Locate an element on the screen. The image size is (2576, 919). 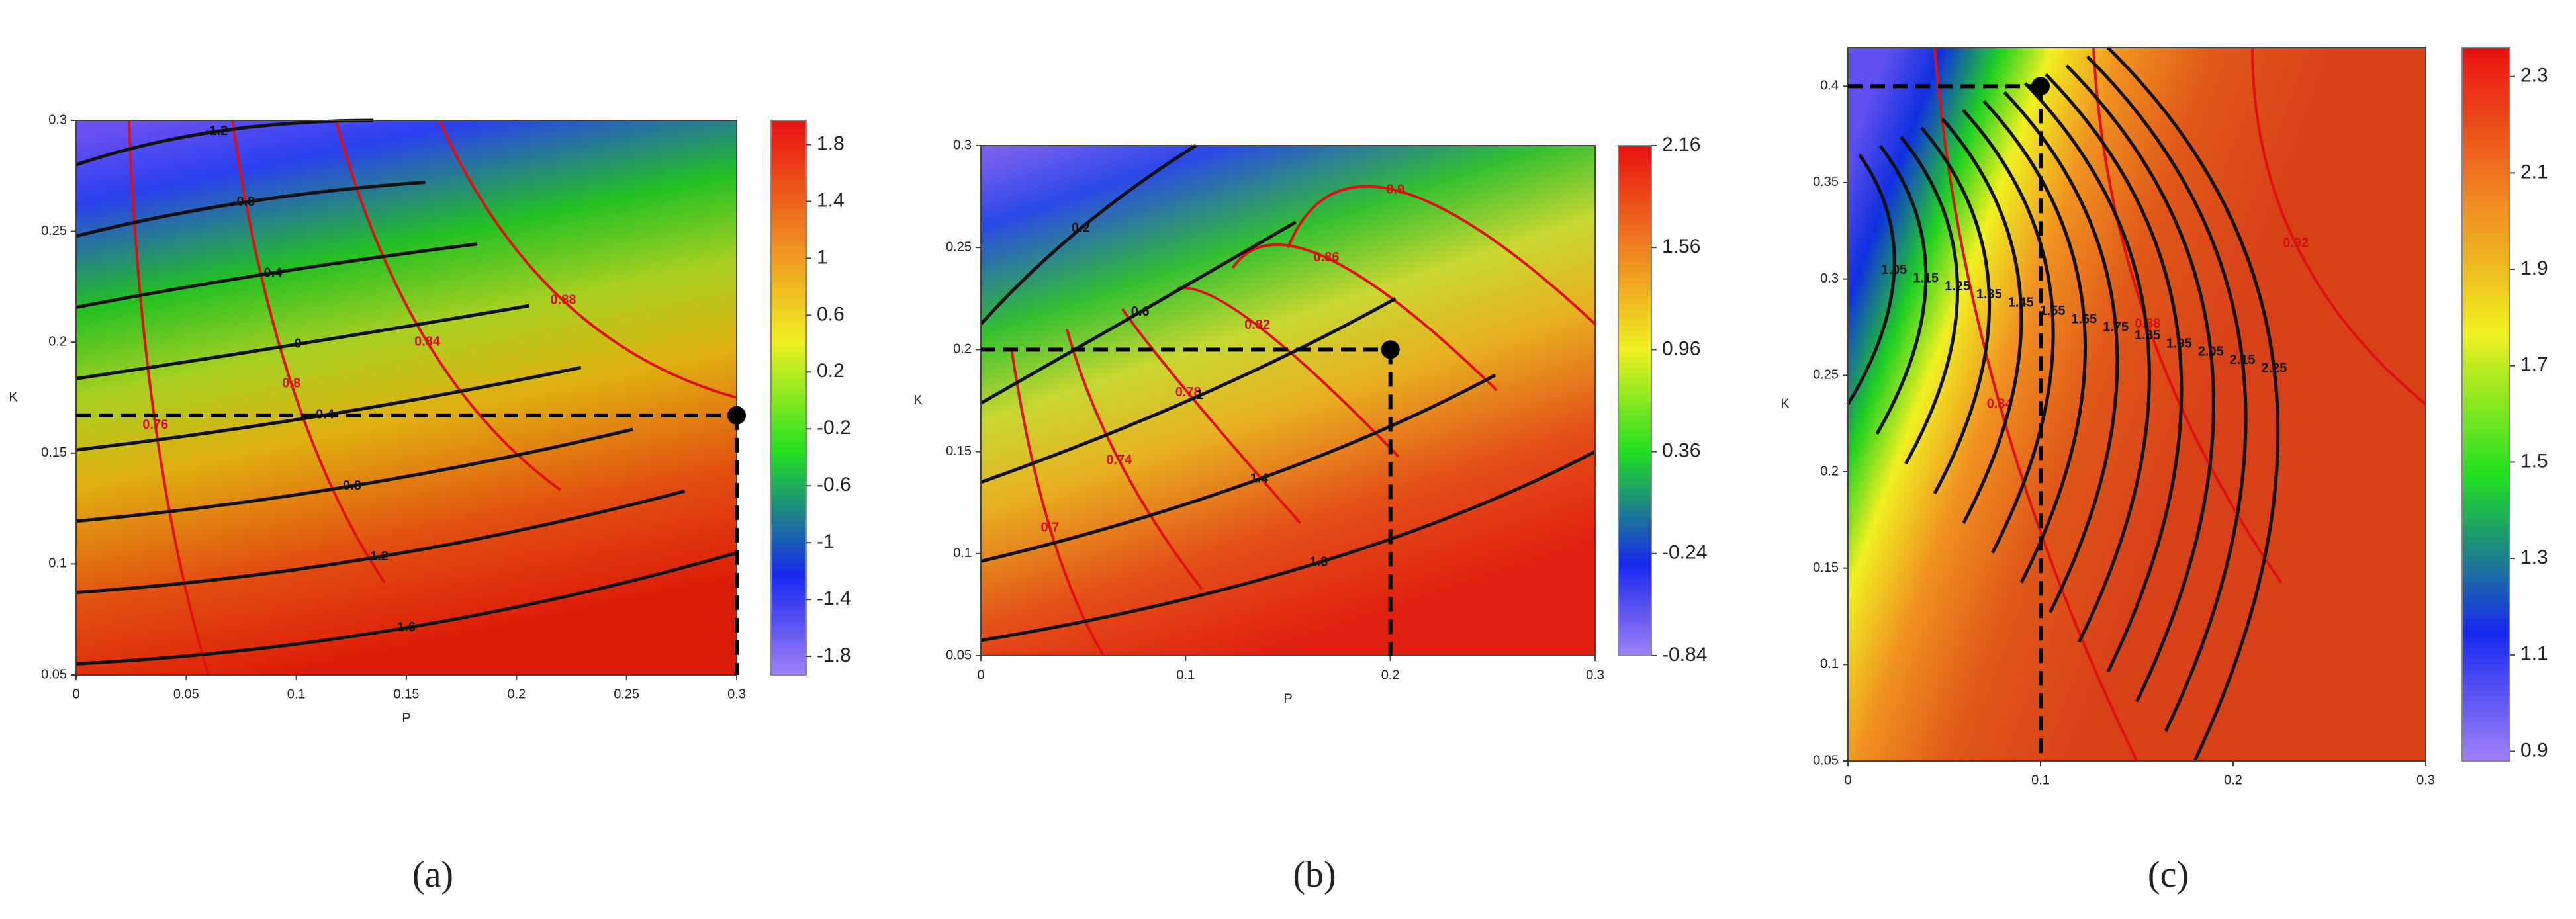
y-tick-label: 0.2 is located at coordinates (57, 341).